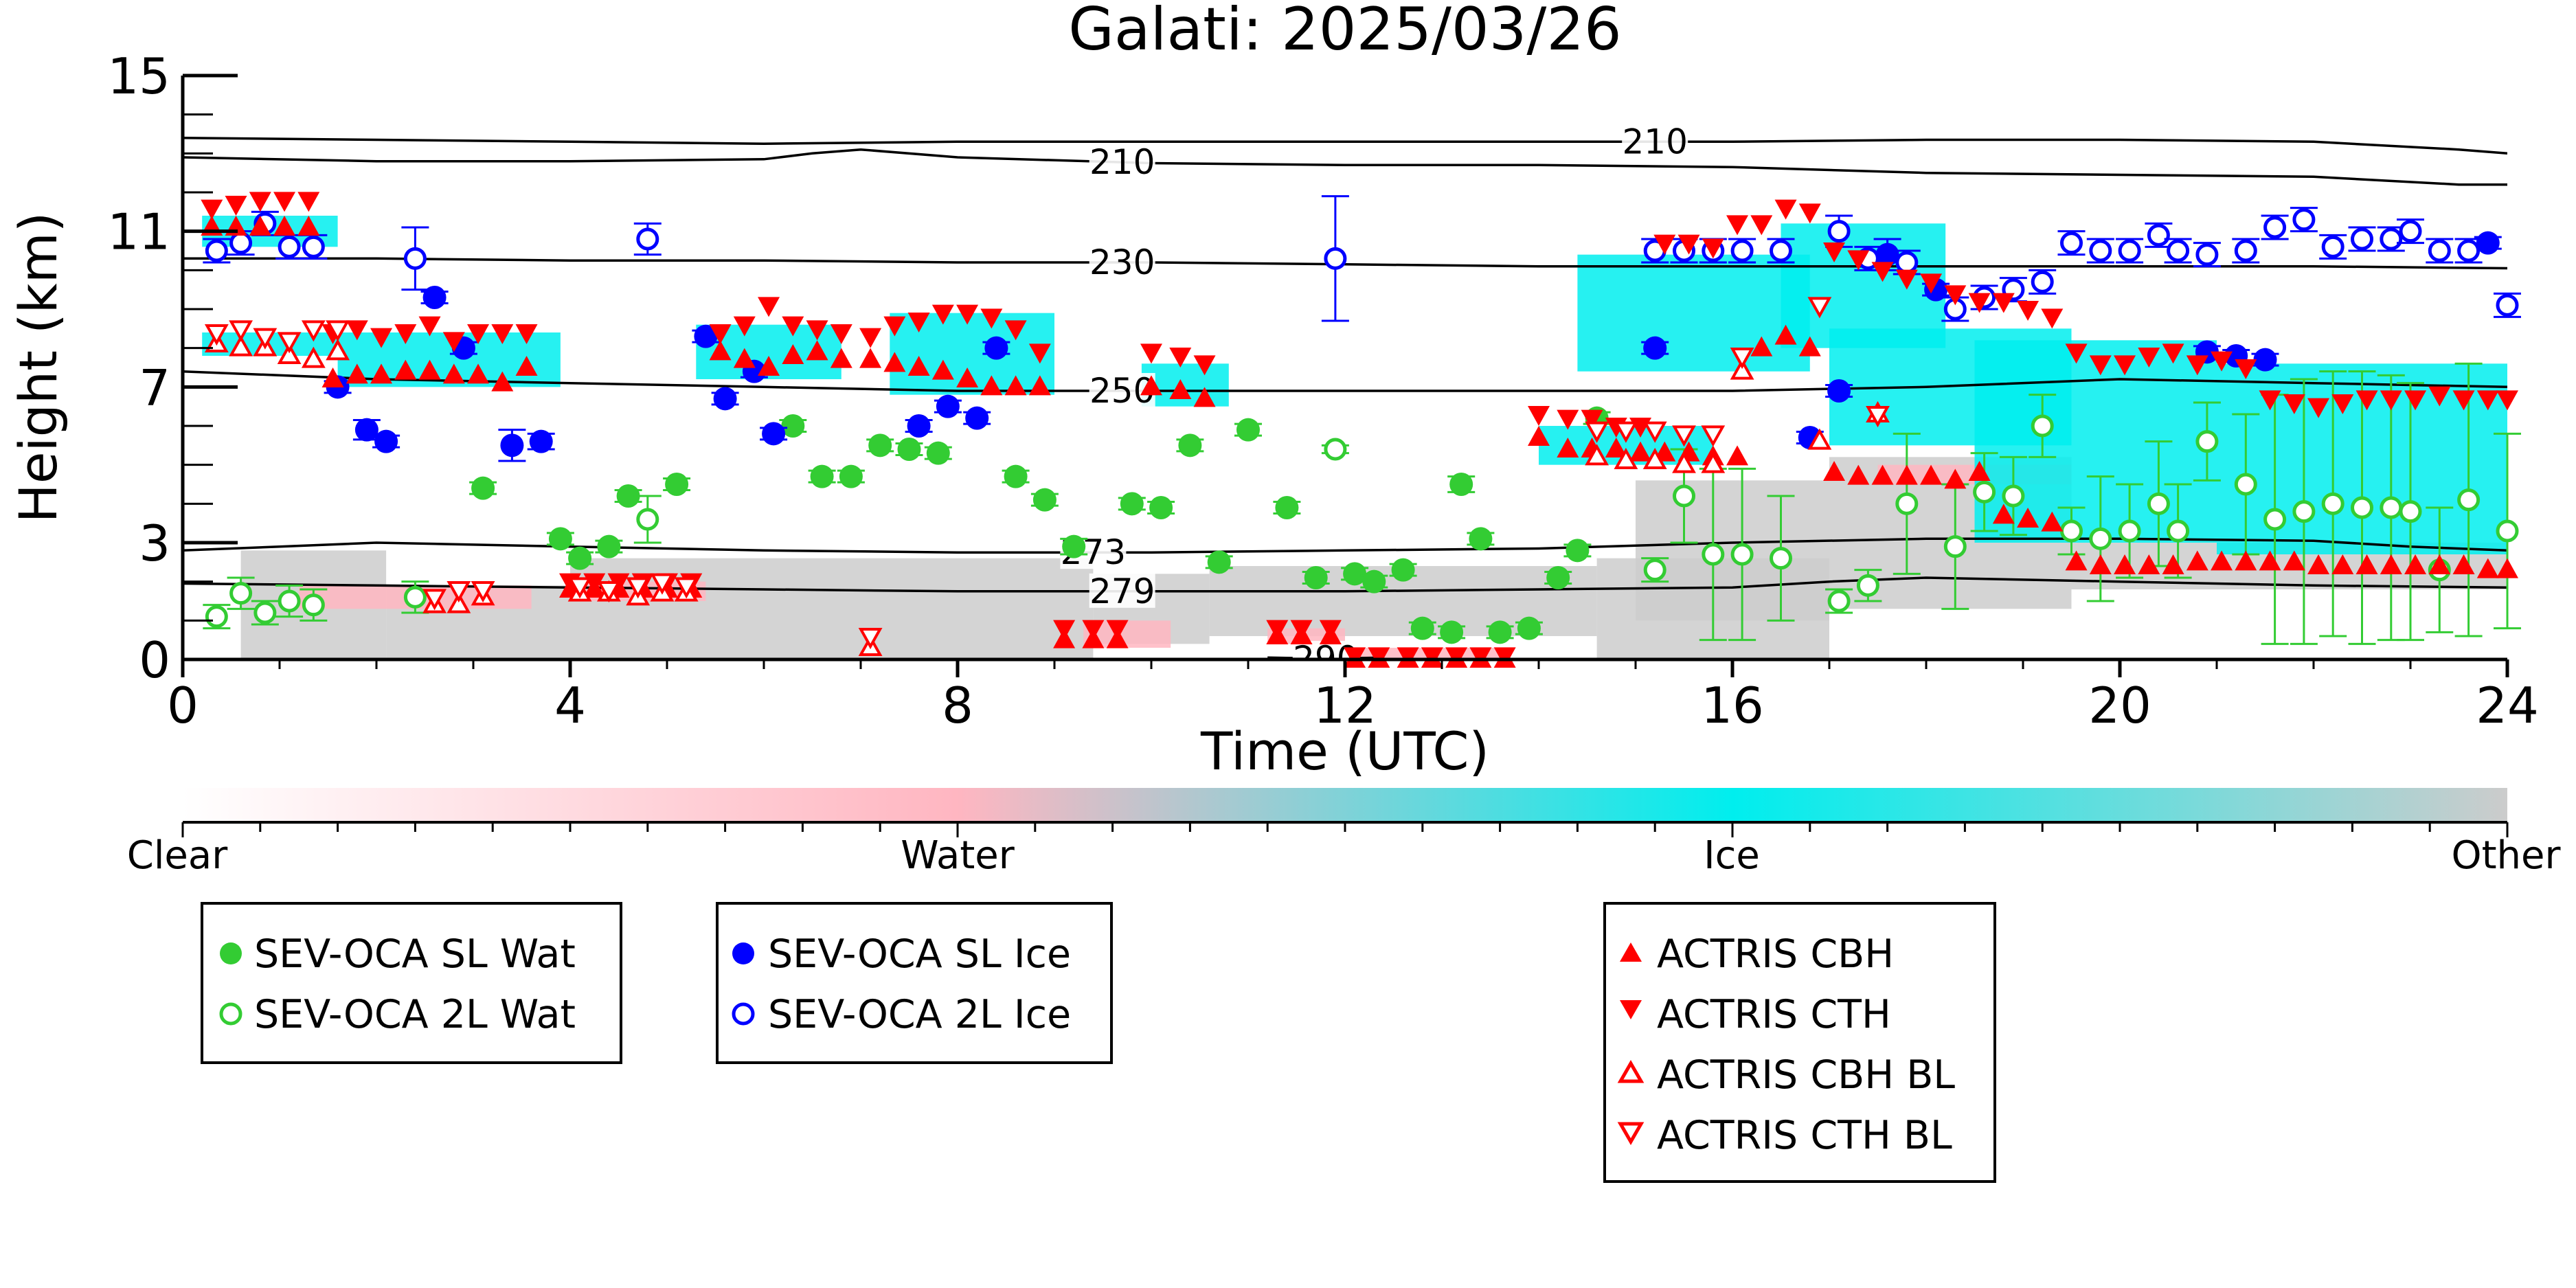 The image size is (2576, 1288). What do you see at coordinates (1122, 591) in the screenshot?
I see `contour-label: 279` at bounding box center [1122, 591].